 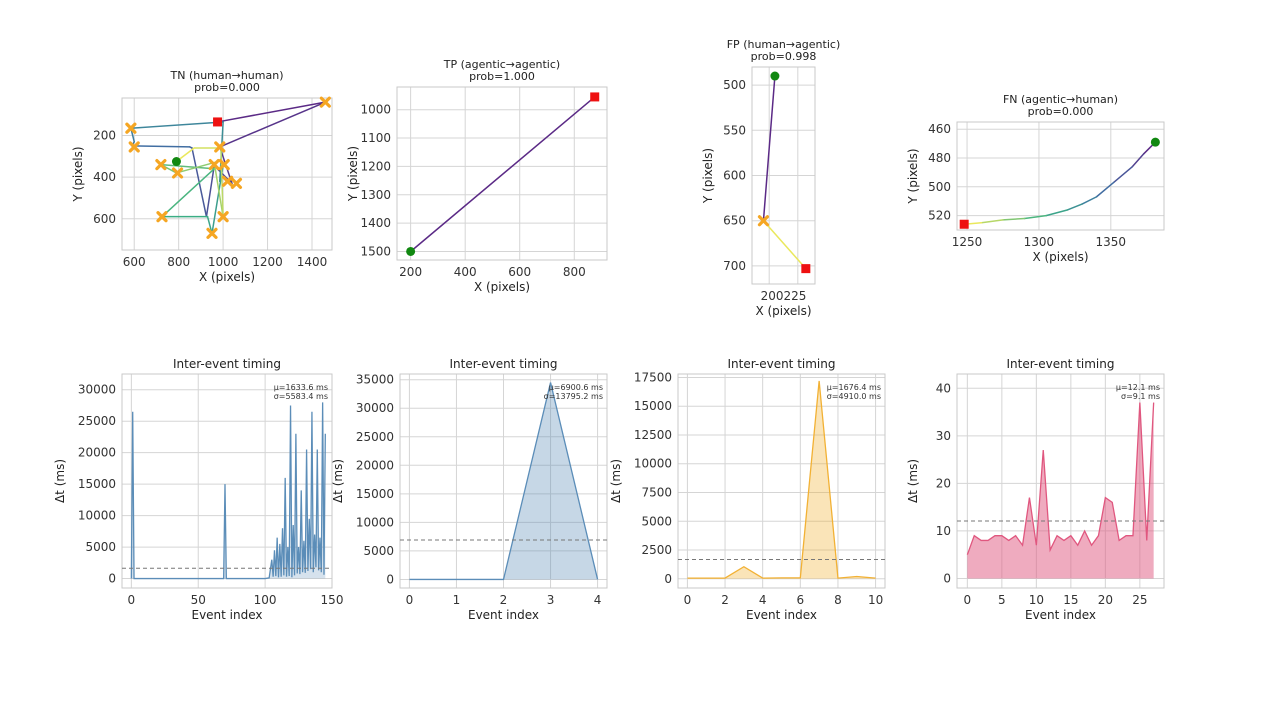 I want to click on chart-title: TN (human→human), so click(x=227, y=75).